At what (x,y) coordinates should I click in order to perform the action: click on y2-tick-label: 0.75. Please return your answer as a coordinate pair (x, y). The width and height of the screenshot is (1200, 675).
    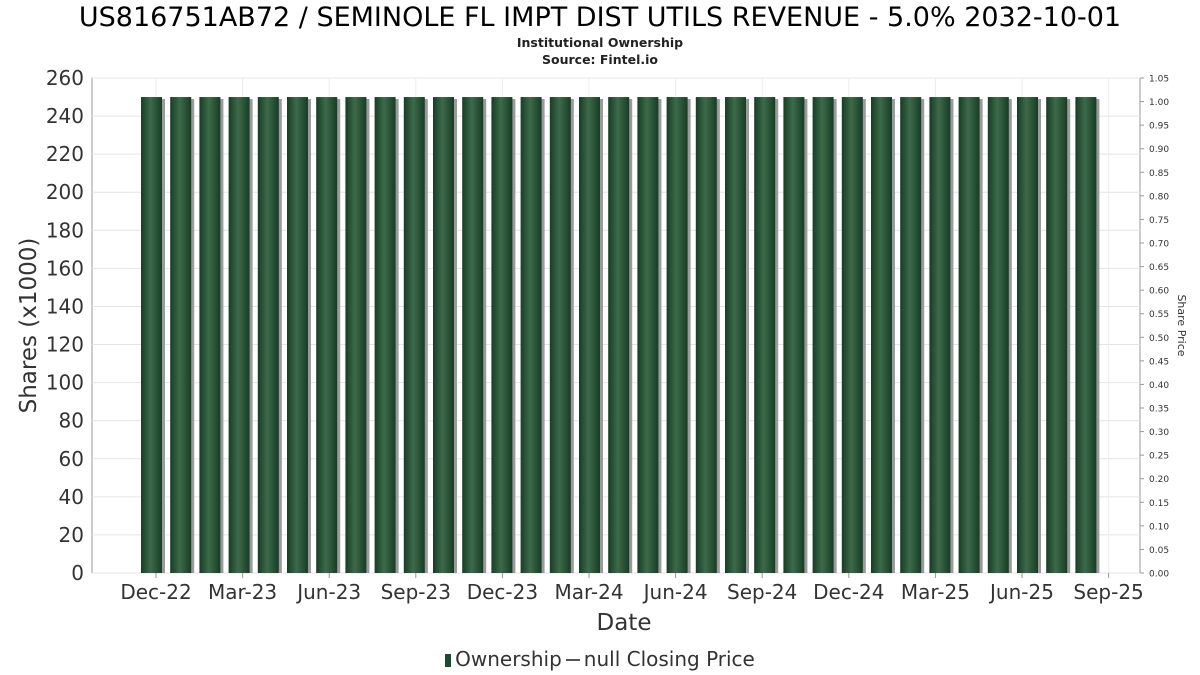
    Looking at the image, I should click on (1159, 221).